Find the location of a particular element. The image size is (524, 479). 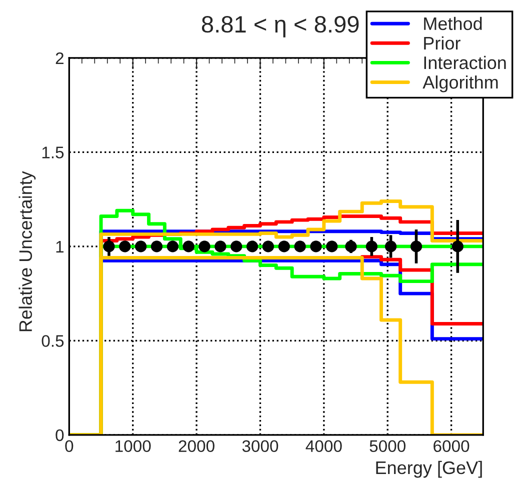

y-tick-label: 0.5 is located at coordinates (53, 341).